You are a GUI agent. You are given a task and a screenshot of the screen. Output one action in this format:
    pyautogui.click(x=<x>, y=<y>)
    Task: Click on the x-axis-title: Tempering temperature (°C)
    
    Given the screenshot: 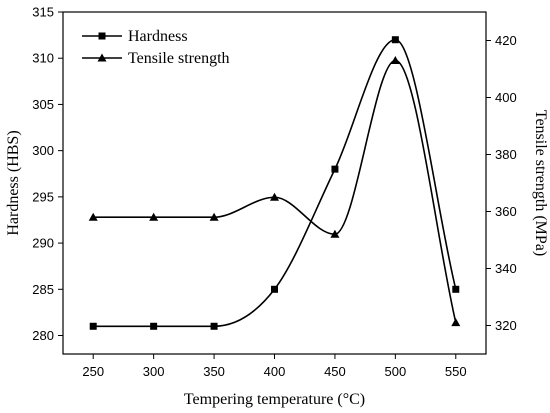 What is the action you would take?
    pyautogui.click(x=274, y=399)
    